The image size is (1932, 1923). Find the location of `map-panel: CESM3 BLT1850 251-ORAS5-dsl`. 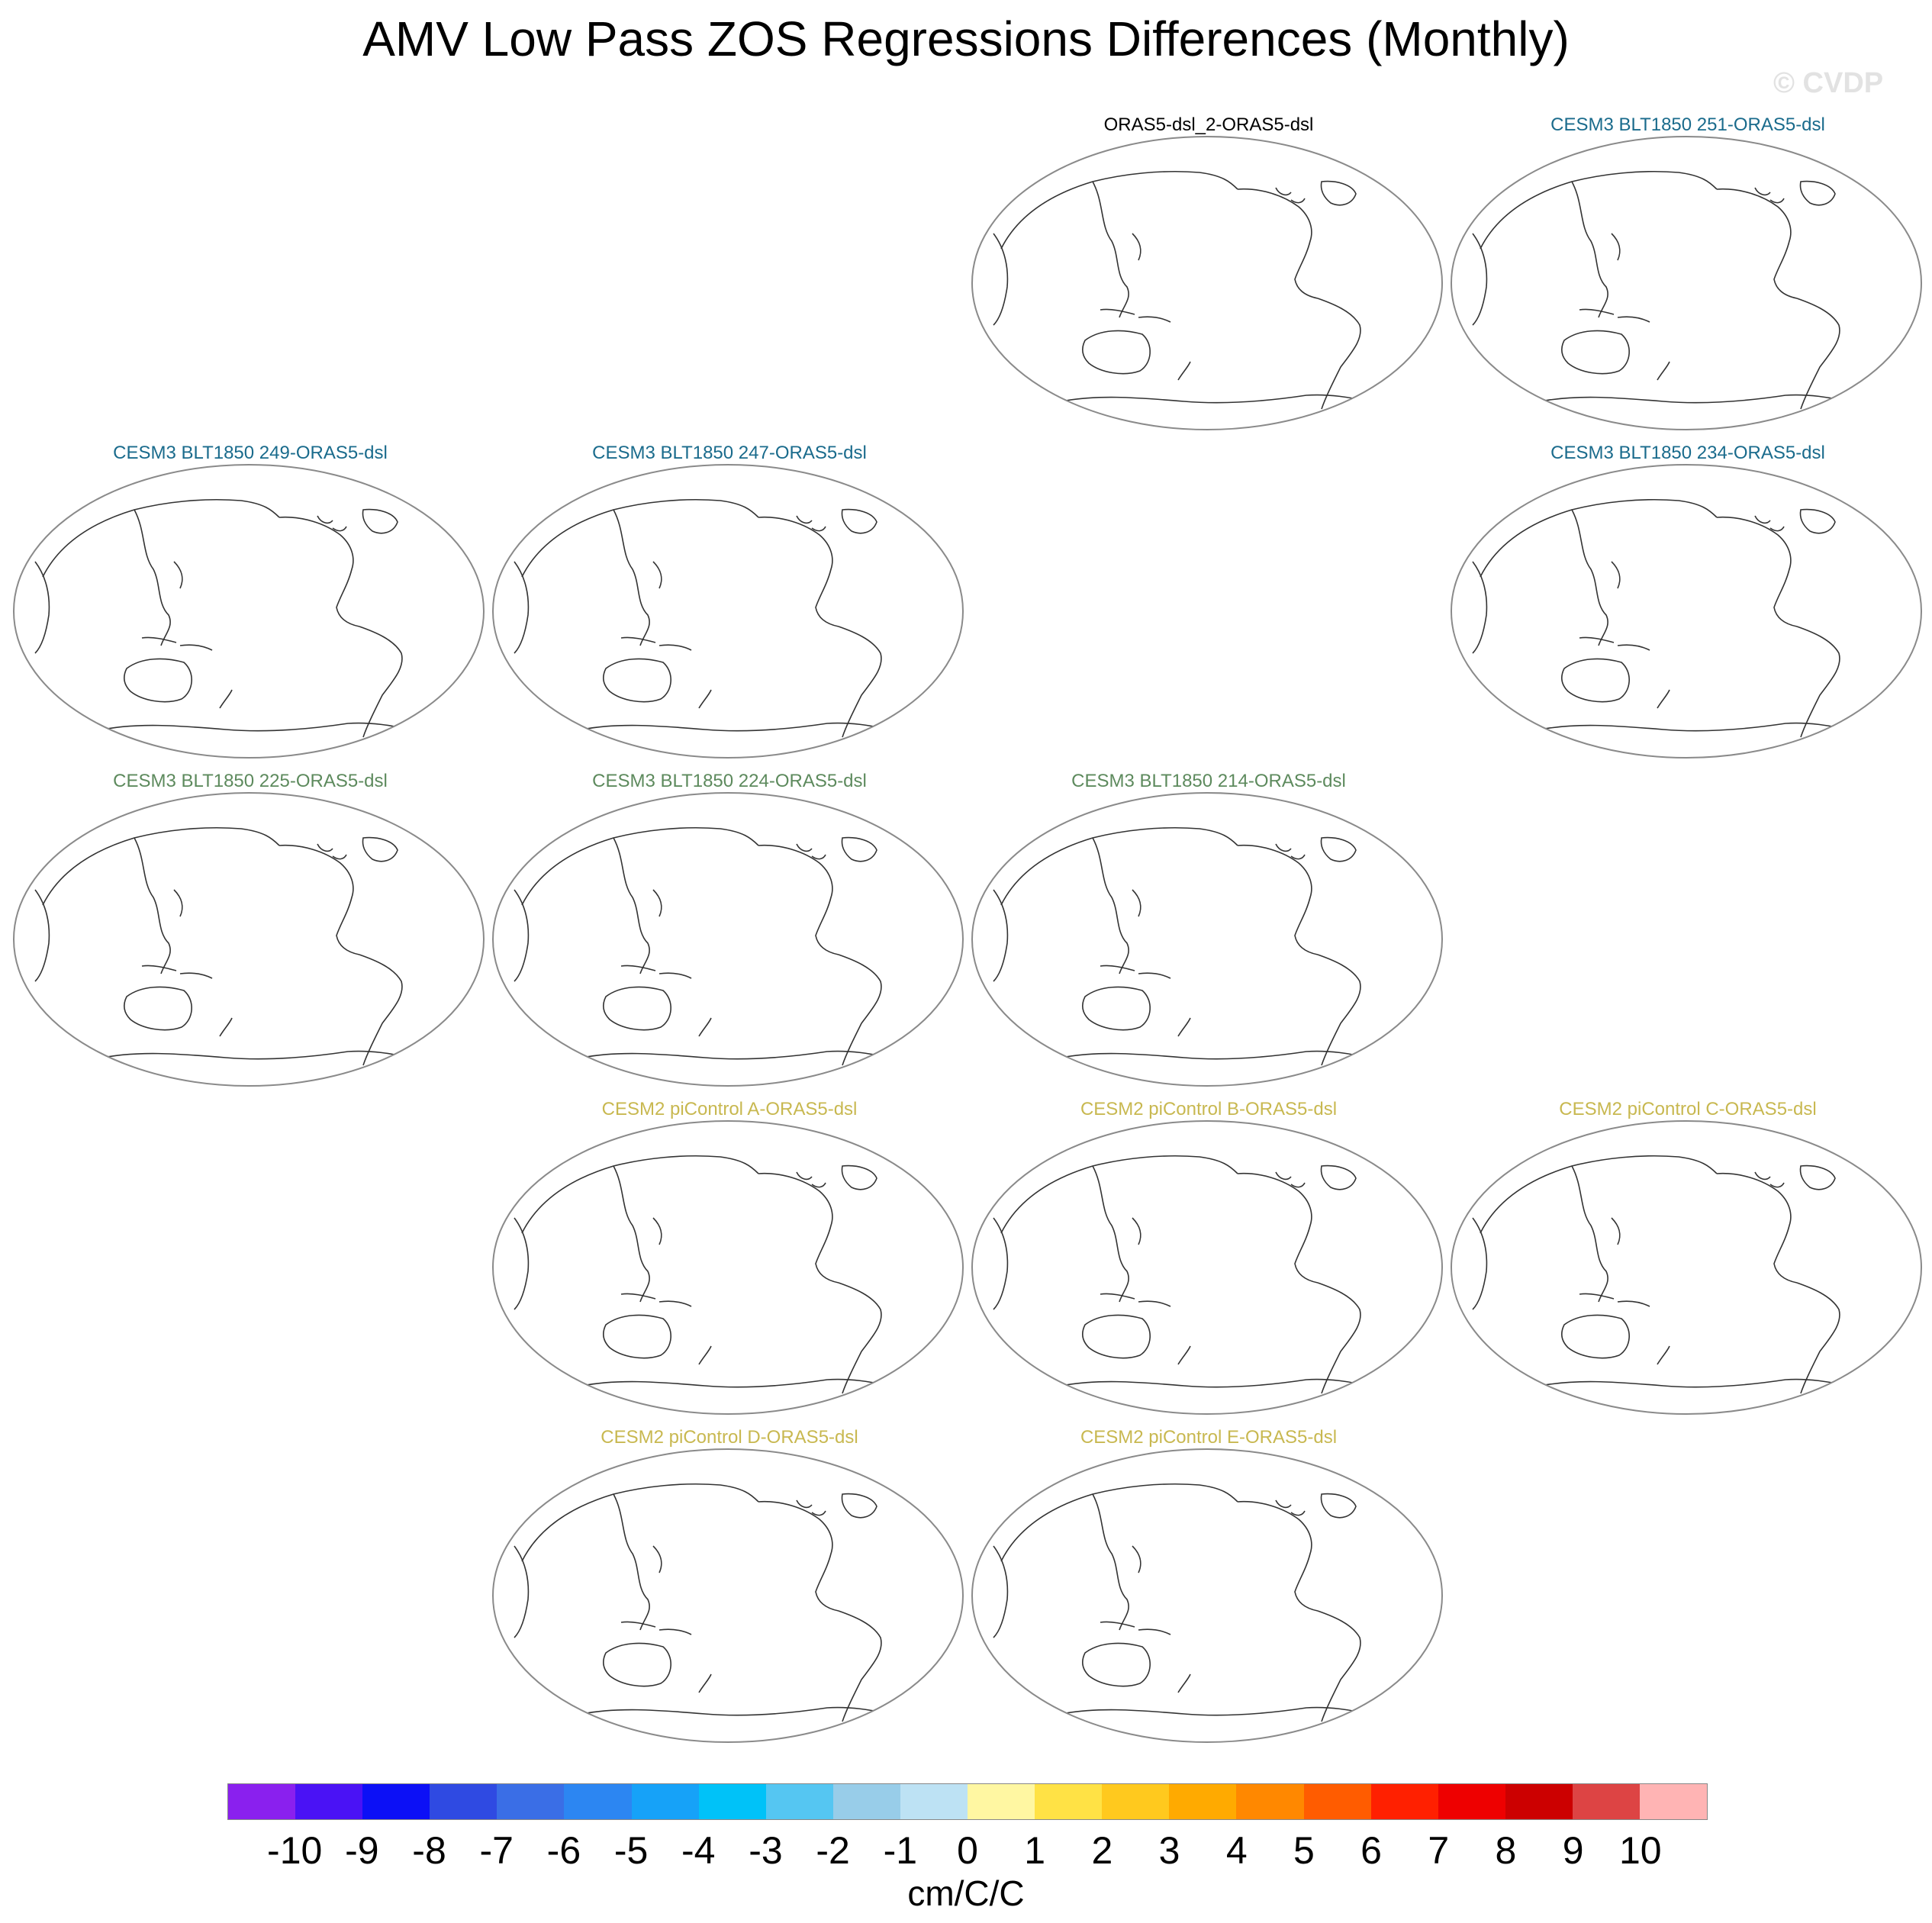

map-panel: CESM3 BLT1850 251-ORAS5-dsl is located at coordinates (1688, 274).